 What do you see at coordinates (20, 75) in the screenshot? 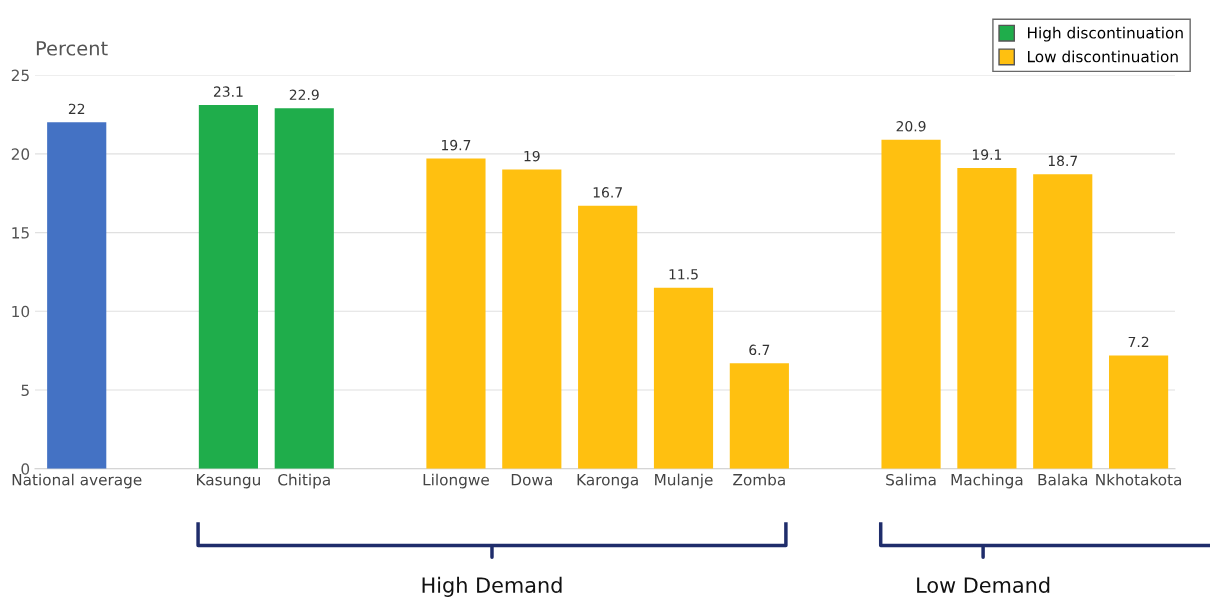
I see `y-tick-label: 25` at bounding box center [20, 75].